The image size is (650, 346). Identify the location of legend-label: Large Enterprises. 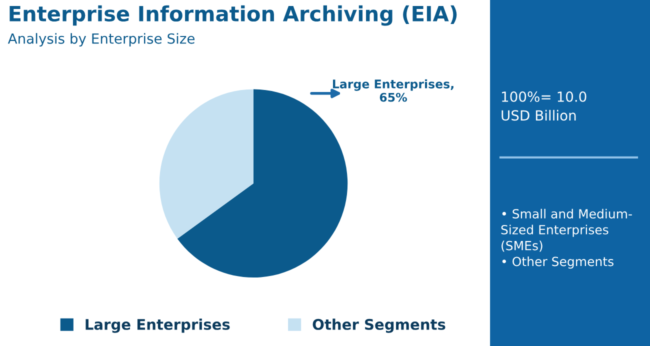
(158, 325).